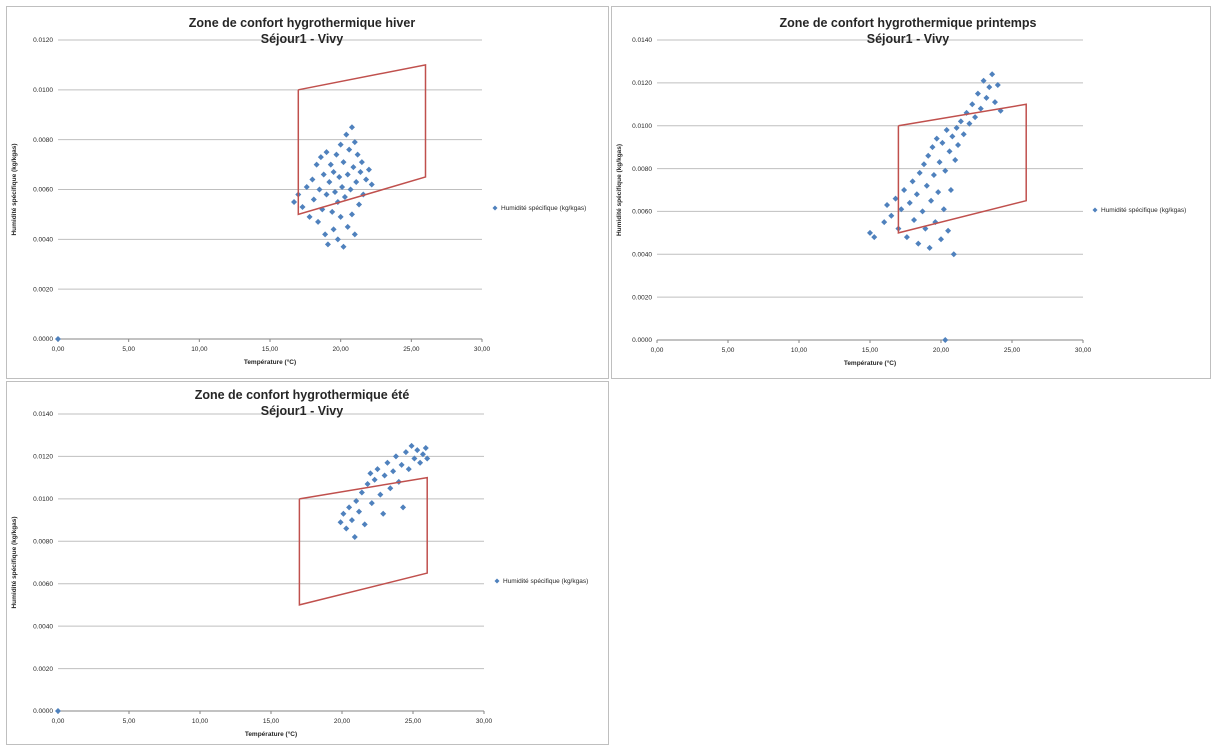 The width and height of the screenshot is (1212, 747). Describe the element at coordinates (302, 395) in the screenshot. I see `chart-title: Zone de confort hygrothermique été` at that location.